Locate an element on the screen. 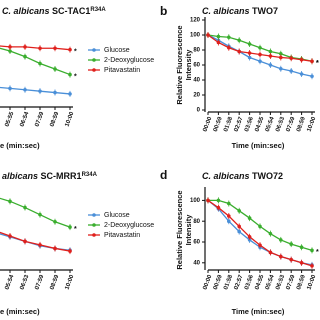 The width and height of the screenshot is (320, 320). chart-title: C. albicans SC-TAC1R34A is located at coordinates (54, 11).